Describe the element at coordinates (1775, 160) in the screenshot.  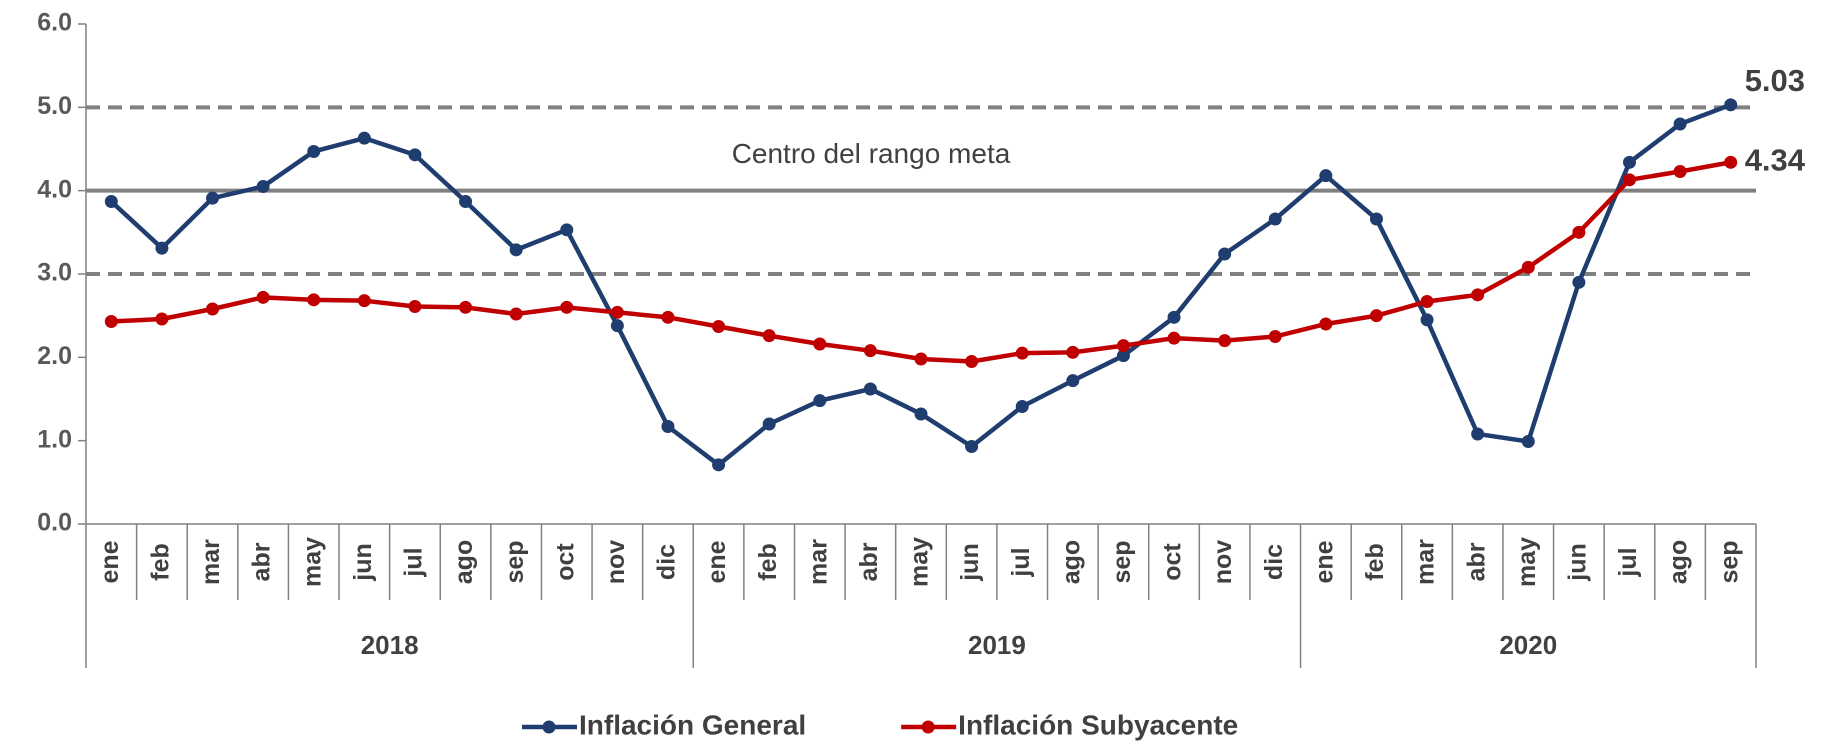
I see `end-label: 4.34` at that location.